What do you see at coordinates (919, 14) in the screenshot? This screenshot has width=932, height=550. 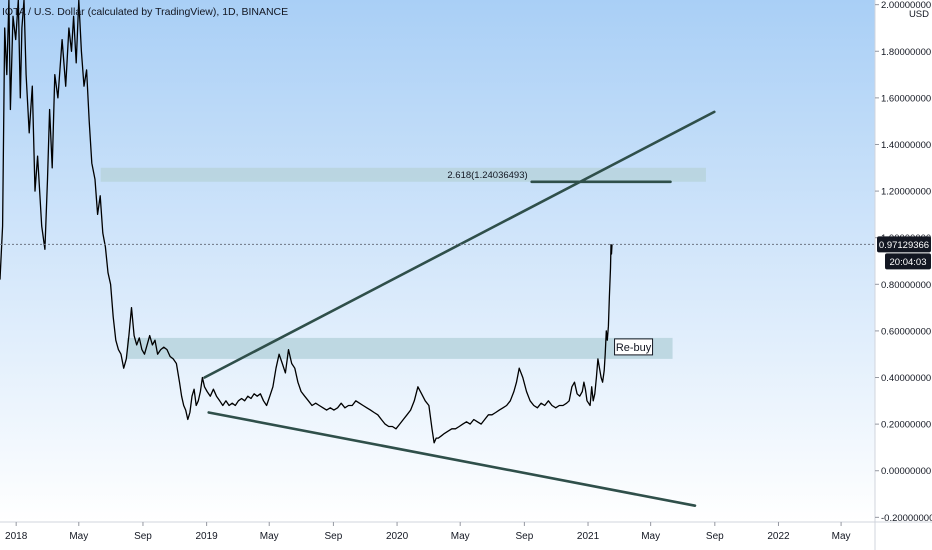 I see `currency-label: USD` at bounding box center [919, 14].